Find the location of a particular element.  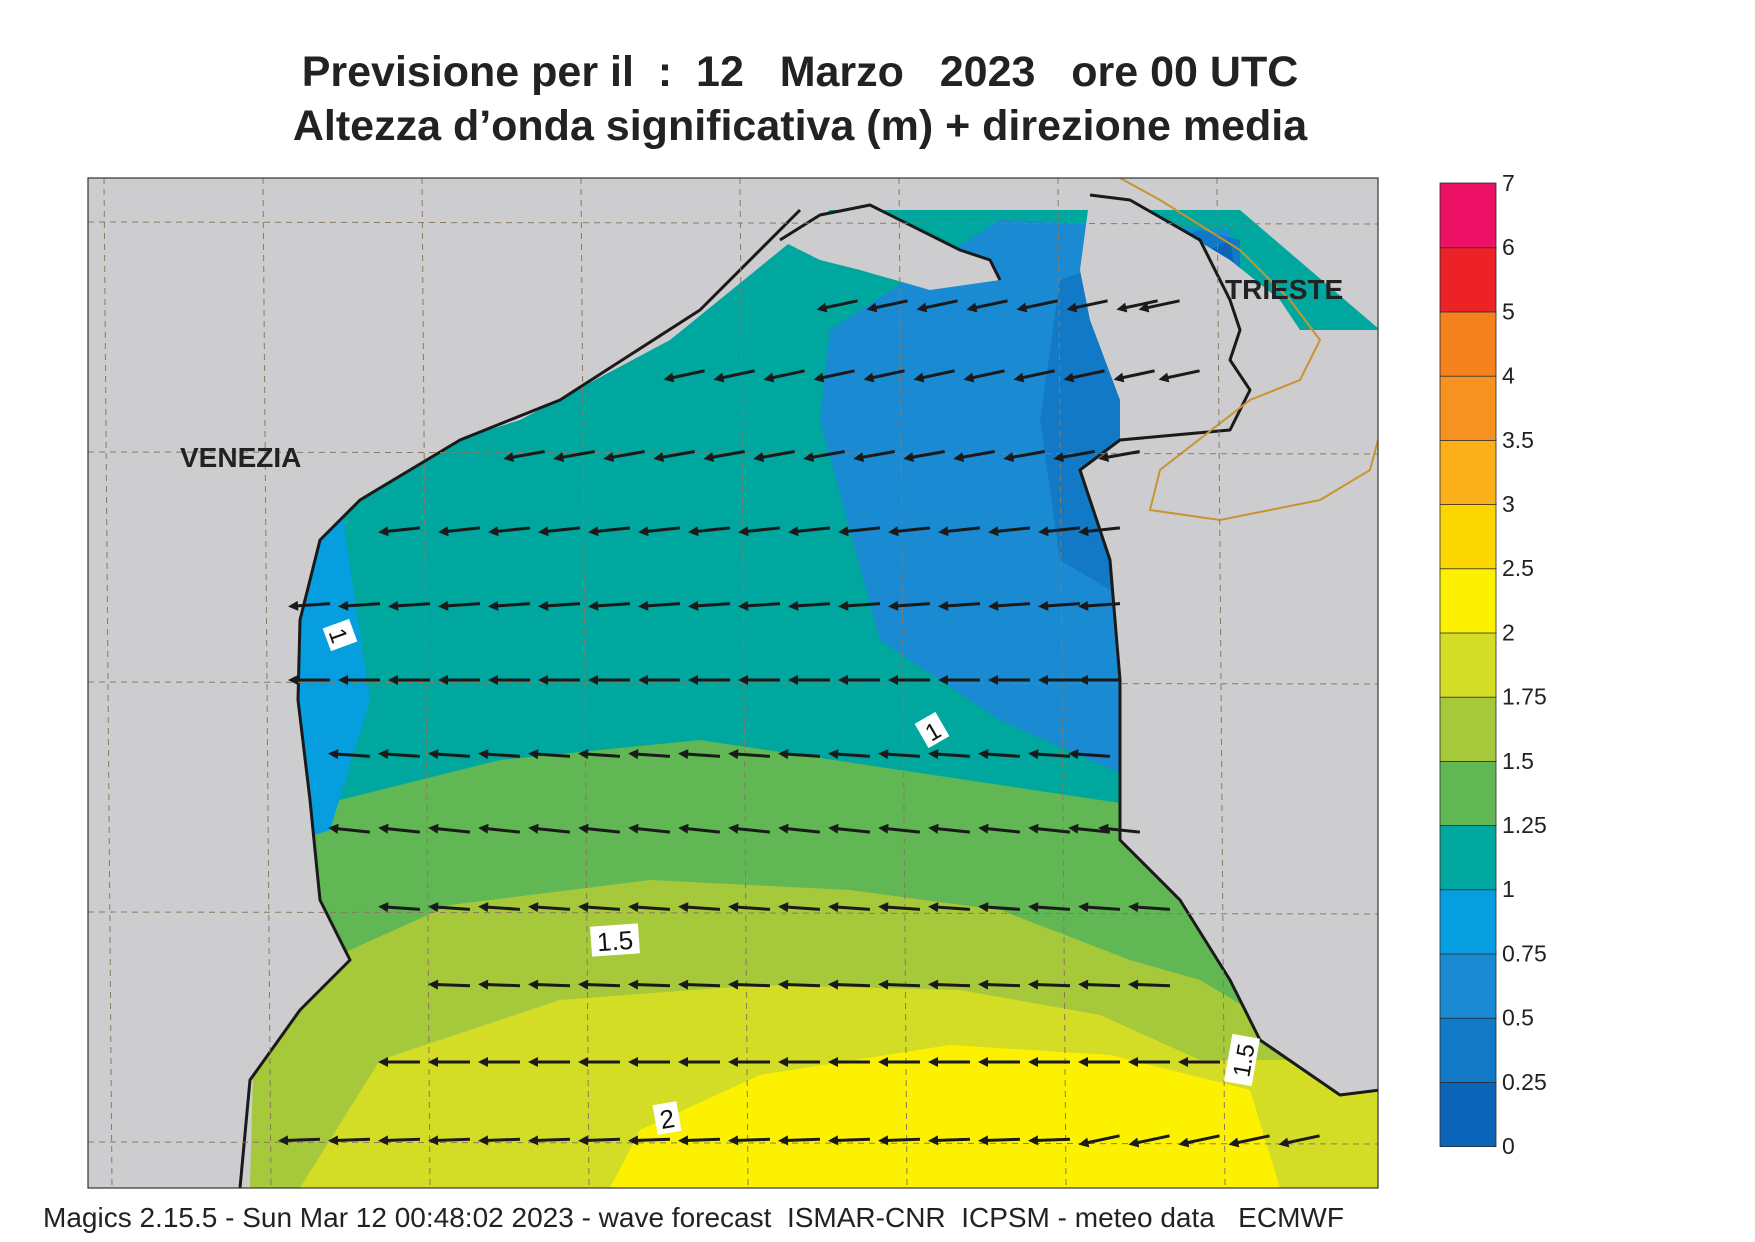

colorbar-tick-label: 4 is located at coordinates (1508, 376).